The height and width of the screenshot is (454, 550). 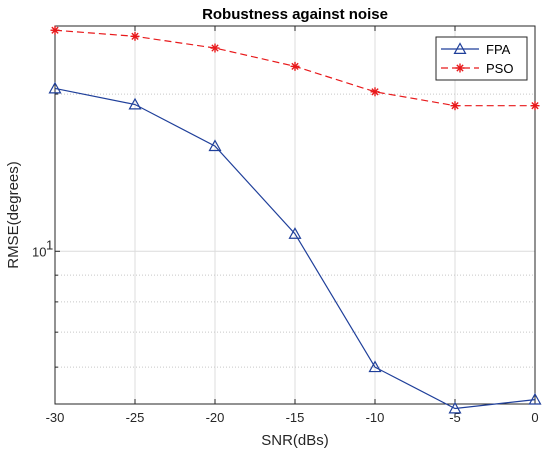 What do you see at coordinates (476, 49) in the screenshot?
I see `legend-entry-fpa: FPA` at bounding box center [476, 49].